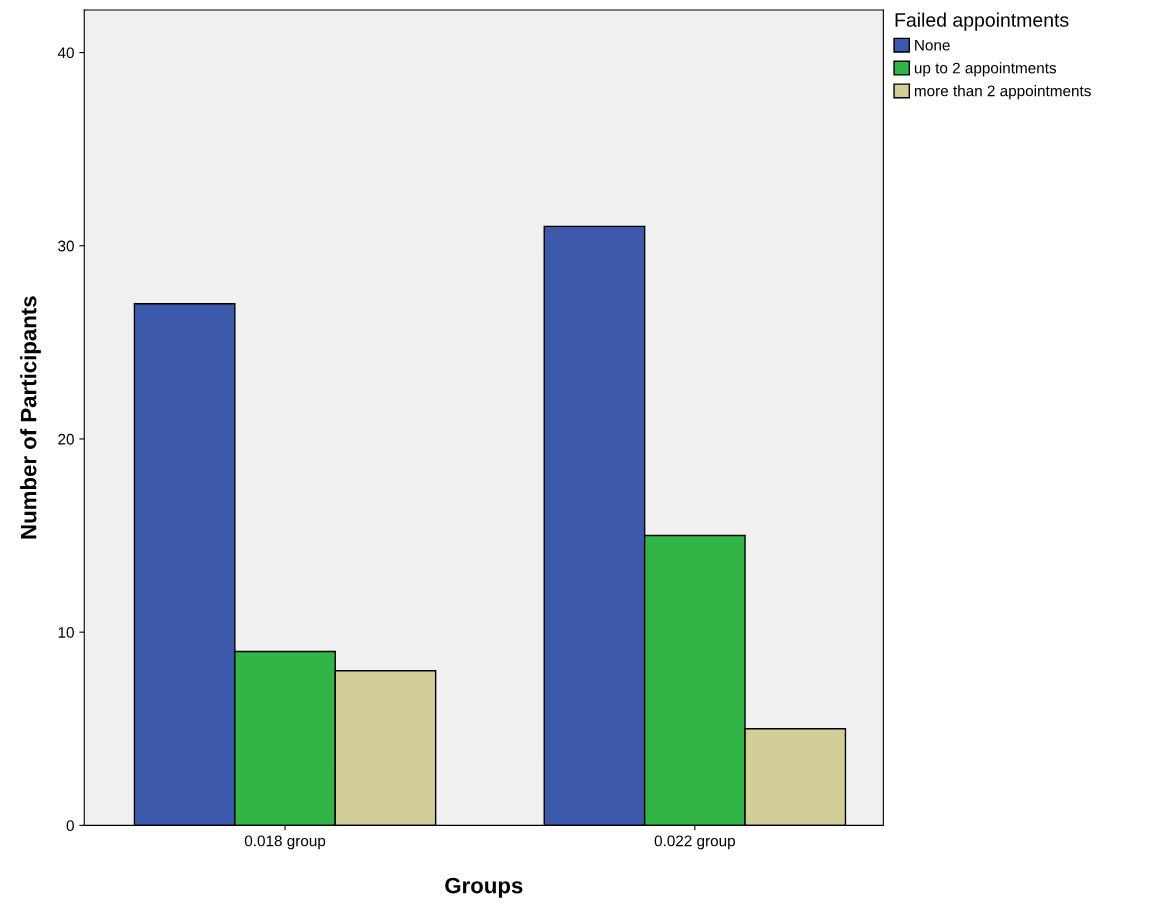 The height and width of the screenshot is (913, 1170). Describe the element at coordinates (70, 826) in the screenshot. I see `y-tick-label: 0` at that location.